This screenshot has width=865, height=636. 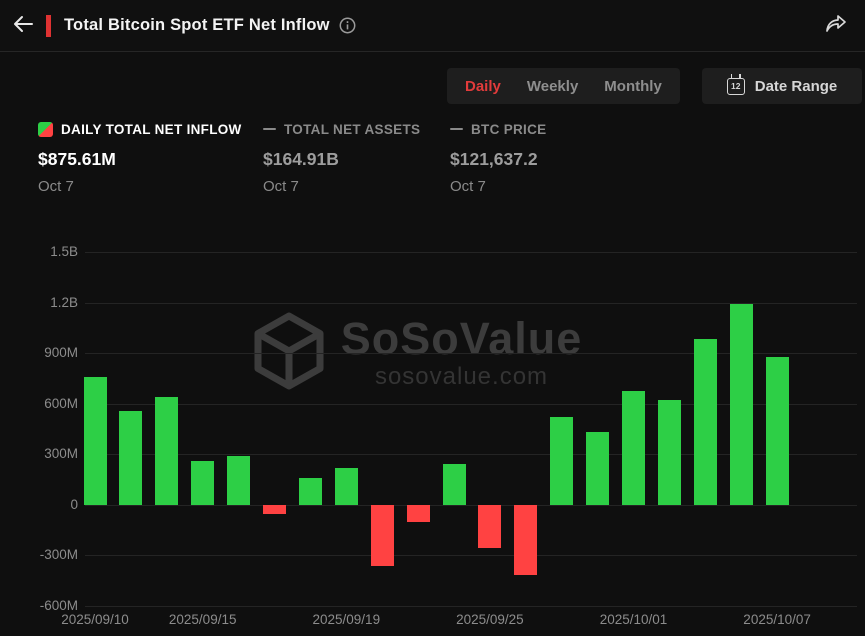 What do you see at coordinates (633, 619) in the screenshot?
I see `x-axis-label: 2025/10/01` at bounding box center [633, 619].